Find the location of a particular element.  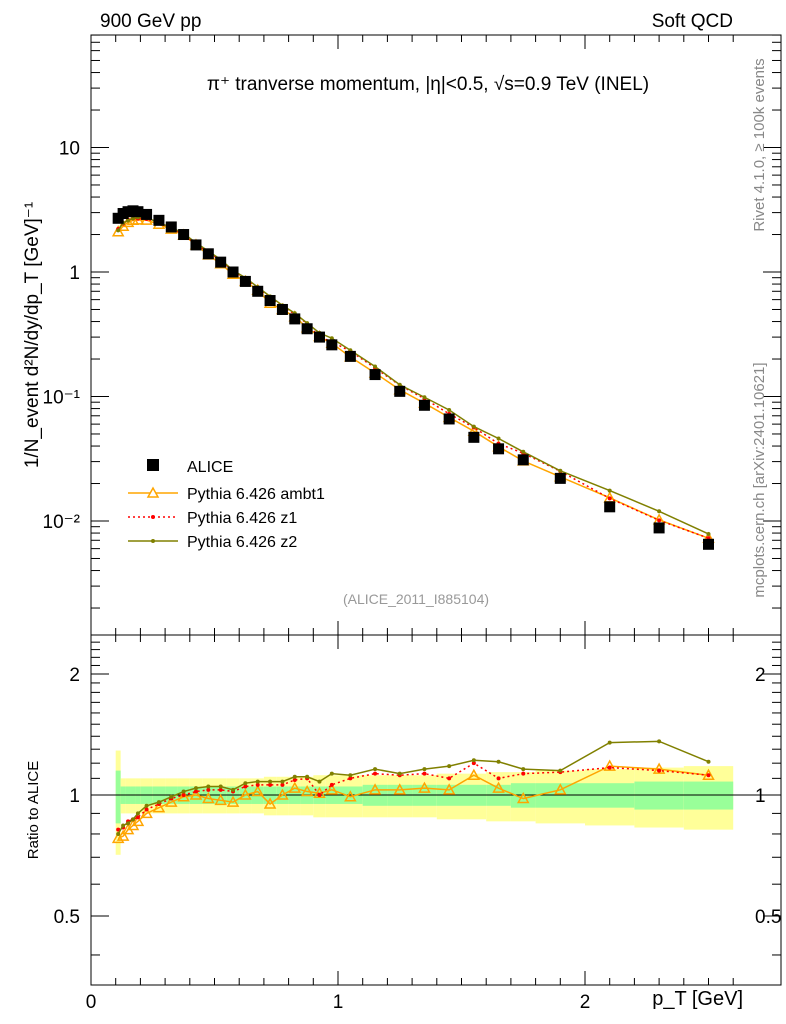

y-axis-label: 1/N_event d²N/dy/dp_T [GeV]⁻¹ is located at coordinates (32, 335).